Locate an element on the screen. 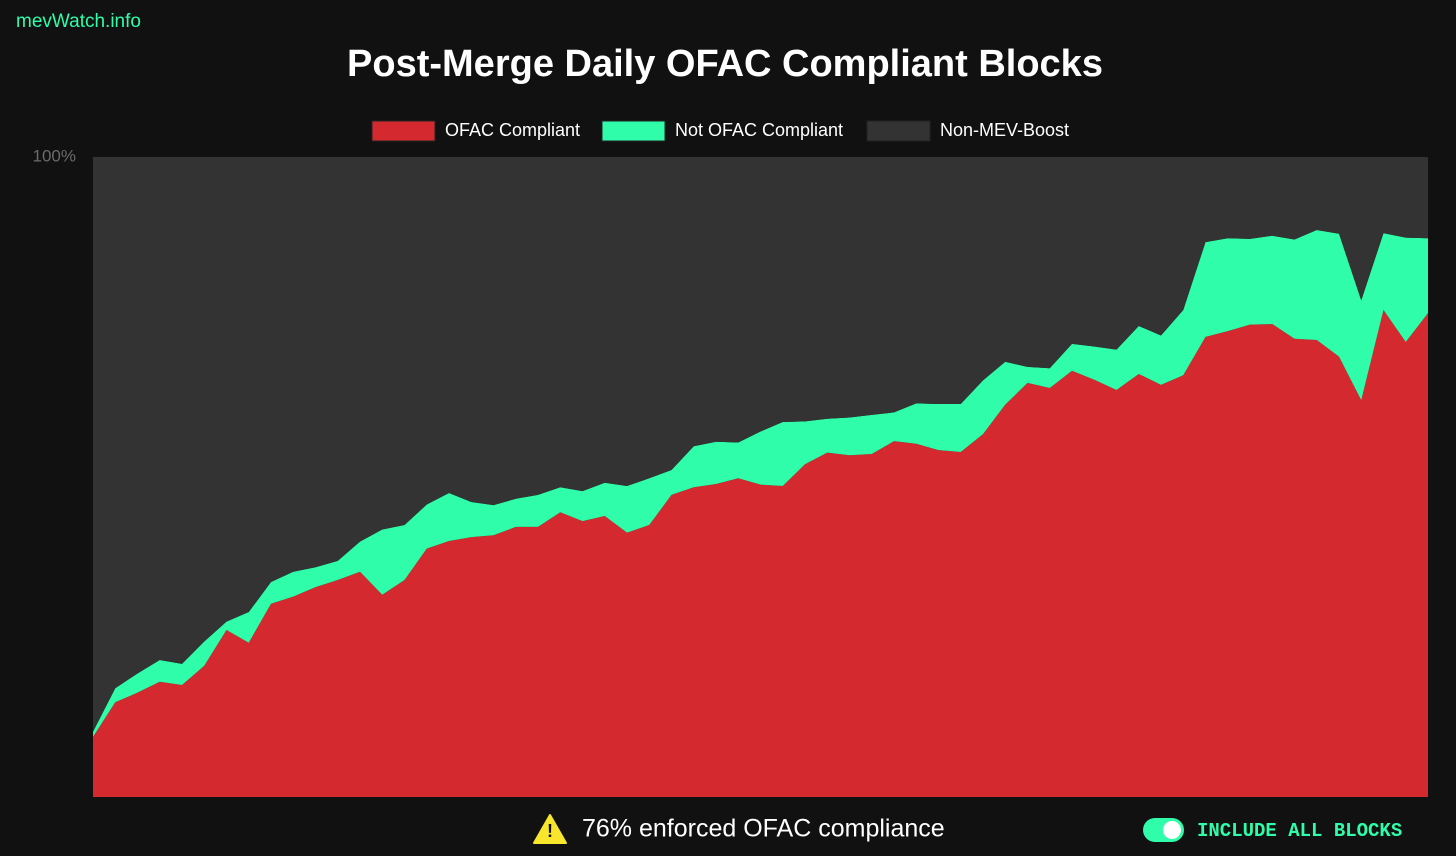  chart-title: Post-Merge Daily OFAC Compliant Blocks is located at coordinates (725, 64).